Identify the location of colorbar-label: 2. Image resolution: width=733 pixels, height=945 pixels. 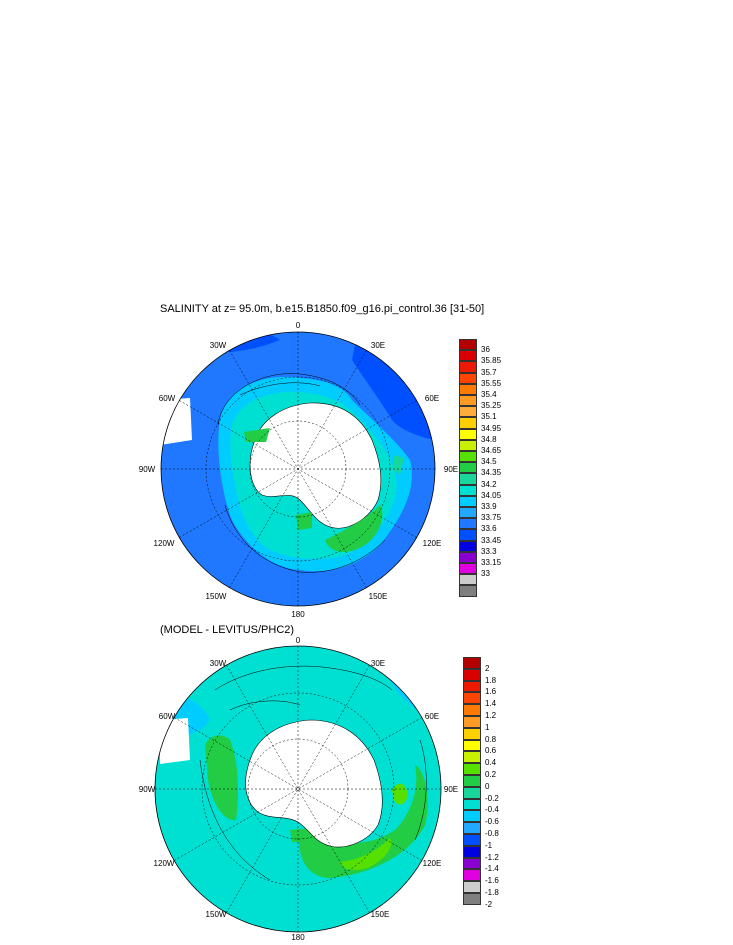
(487, 668).